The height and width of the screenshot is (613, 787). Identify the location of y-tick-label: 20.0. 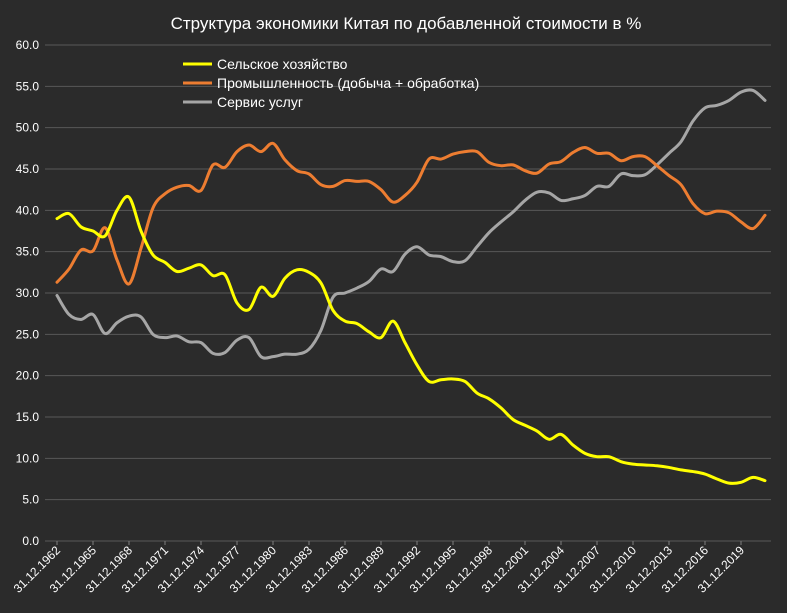
(28, 376).